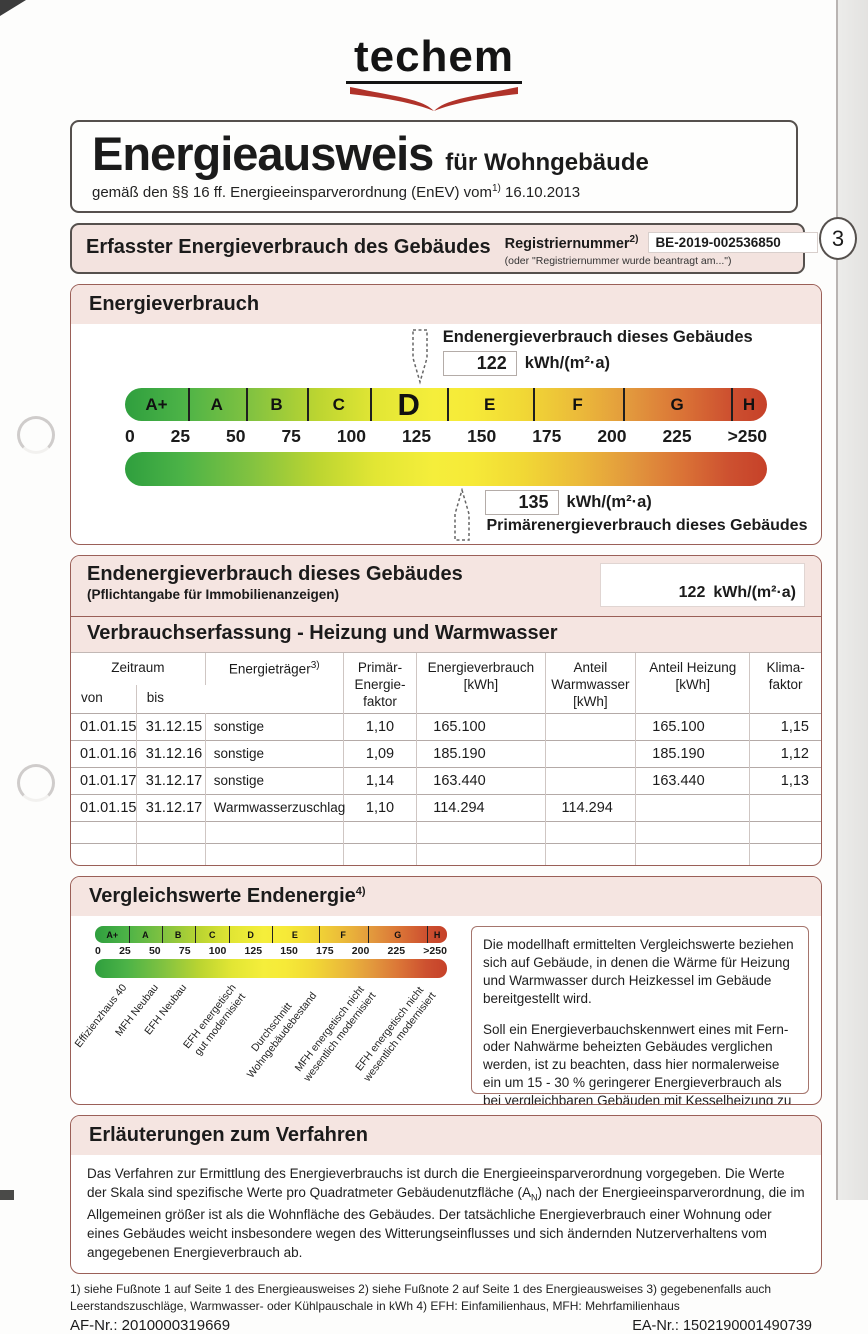  What do you see at coordinates (360, 891) in the screenshot?
I see `footnote-sup: 4)` at bounding box center [360, 891].